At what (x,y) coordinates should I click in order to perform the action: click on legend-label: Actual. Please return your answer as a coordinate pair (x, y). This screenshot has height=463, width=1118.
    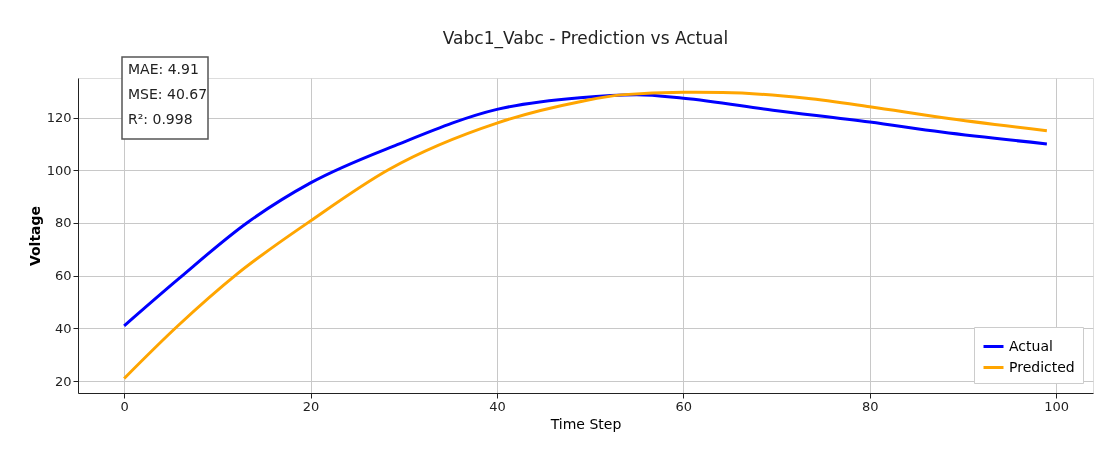
    Looking at the image, I should click on (1031, 345).